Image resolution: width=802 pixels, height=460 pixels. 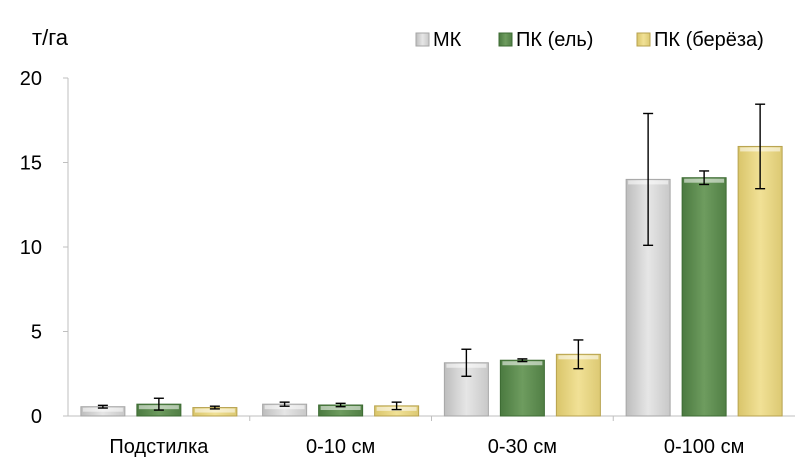 I want to click on legend-label: ПК (берёза), so click(x=709, y=40).